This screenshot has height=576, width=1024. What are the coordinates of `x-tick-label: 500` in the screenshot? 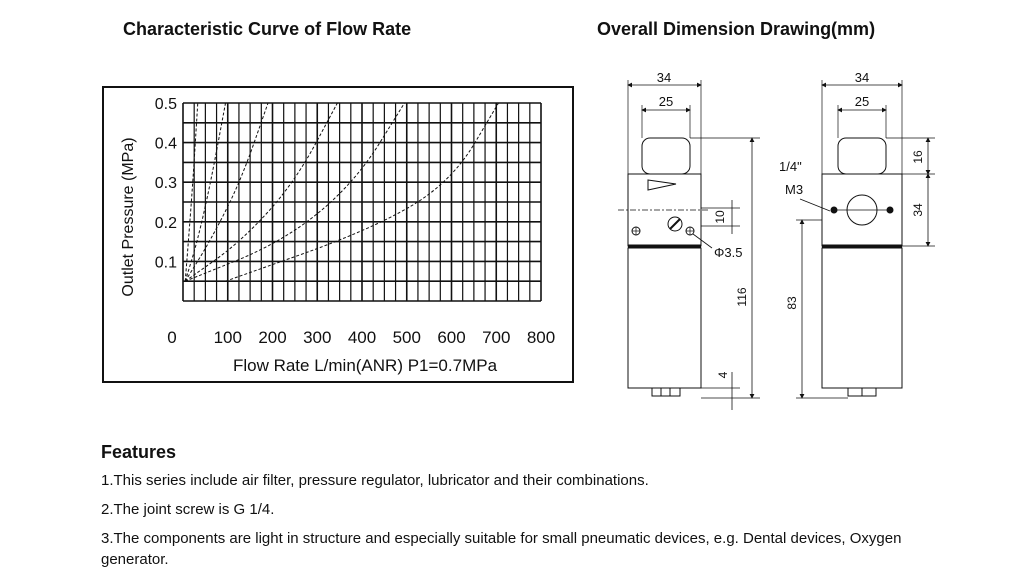 It's located at (407, 337).